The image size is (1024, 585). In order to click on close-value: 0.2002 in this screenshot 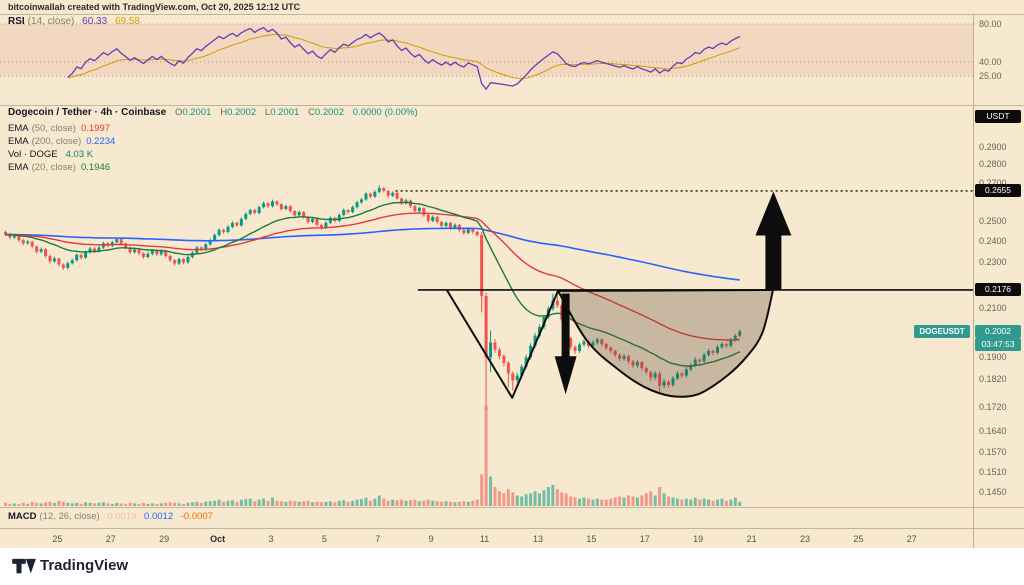, I will do `click(329, 112)`.